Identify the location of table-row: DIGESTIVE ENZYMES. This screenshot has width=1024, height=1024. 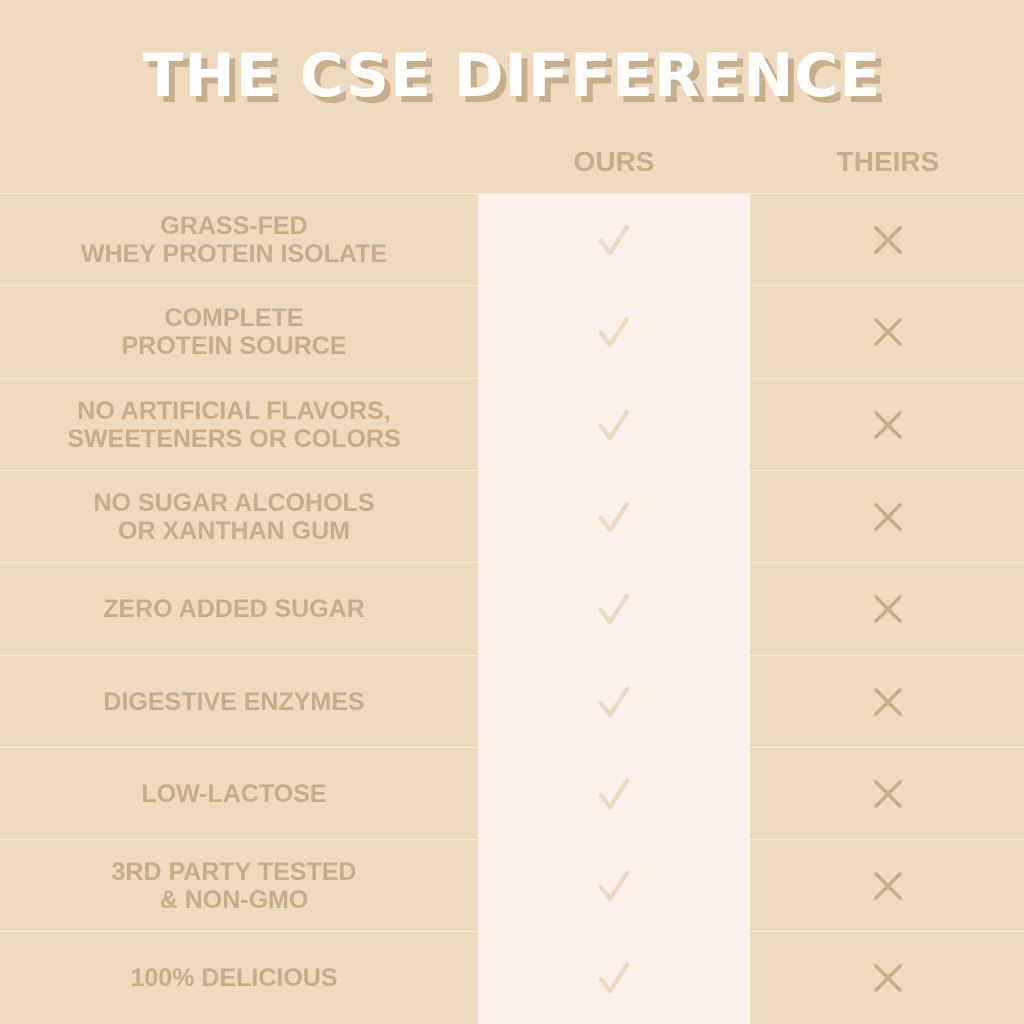
(512, 701).